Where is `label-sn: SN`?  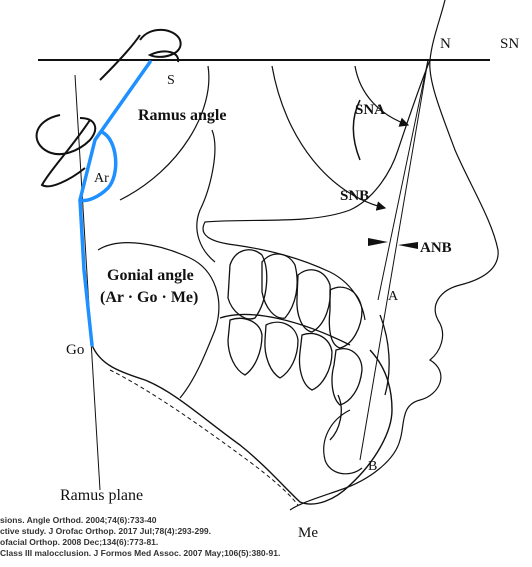 label-sn: SN is located at coordinates (509, 44).